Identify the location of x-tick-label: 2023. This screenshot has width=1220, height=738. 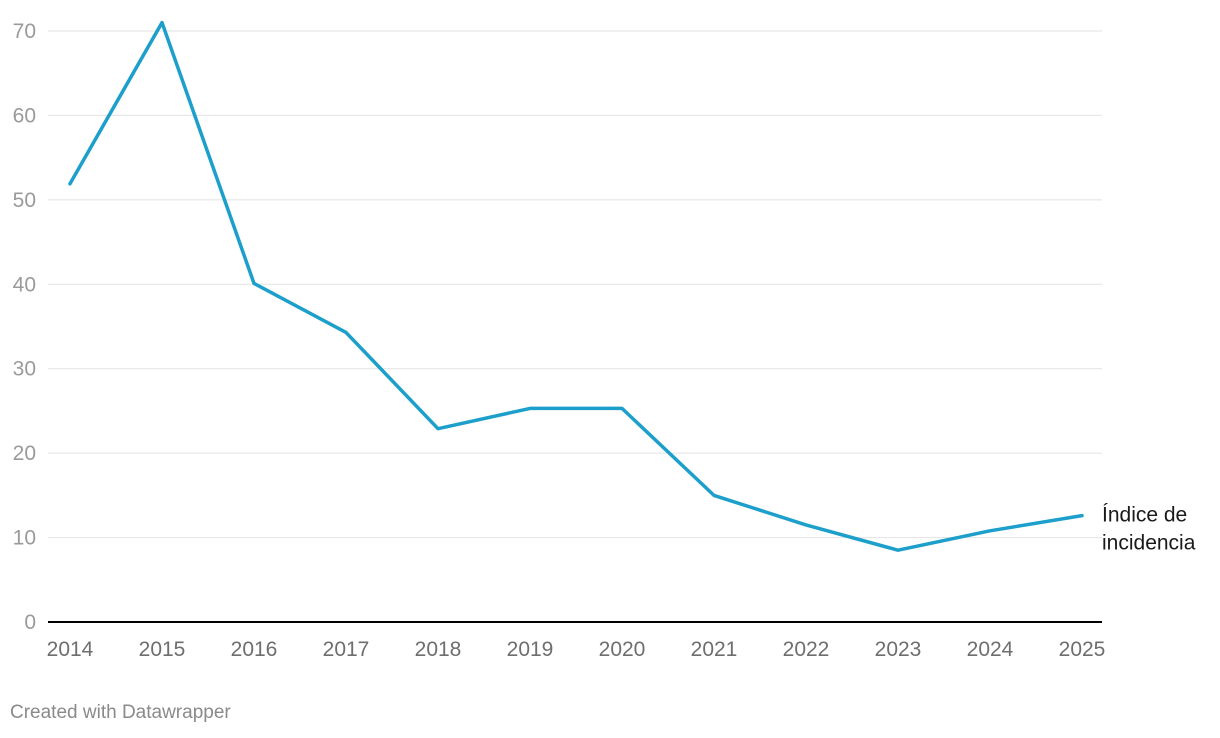
(898, 649).